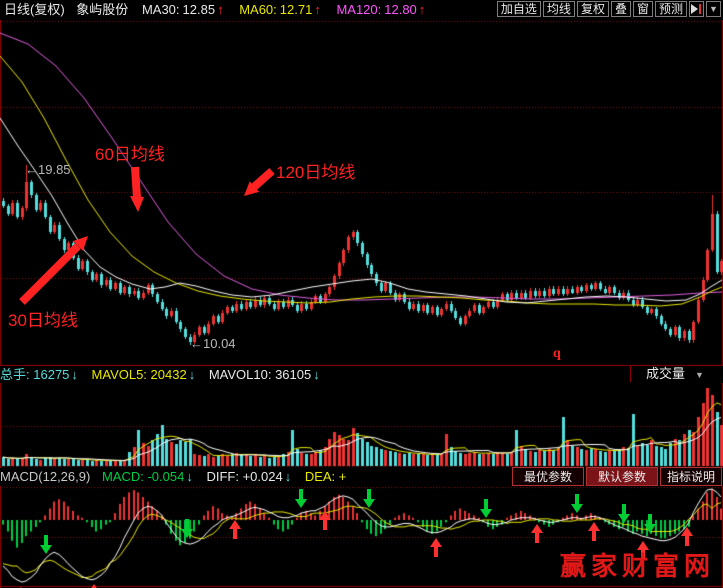 The height and width of the screenshot is (588, 723). What do you see at coordinates (130, 154) in the screenshot?
I see `ma60-annotation-label: 60日均线` at bounding box center [130, 154].